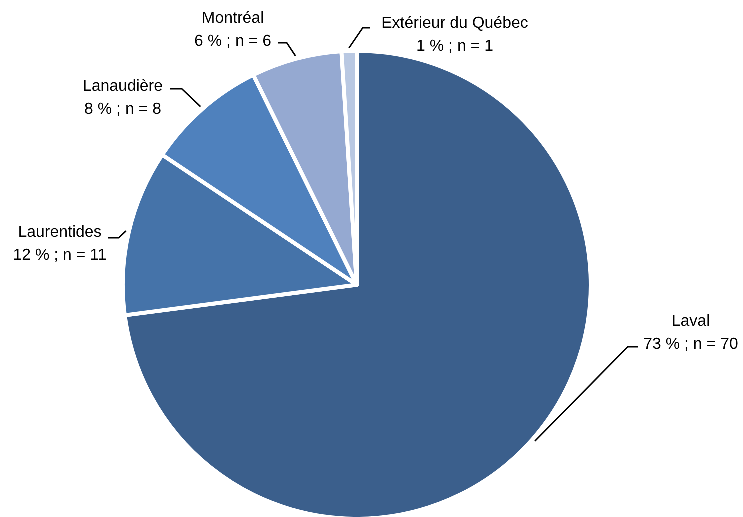 This screenshot has height=517, width=743. Describe the element at coordinates (455, 46) in the screenshot. I see `data-label: 1 % ; n = 1` at that location.